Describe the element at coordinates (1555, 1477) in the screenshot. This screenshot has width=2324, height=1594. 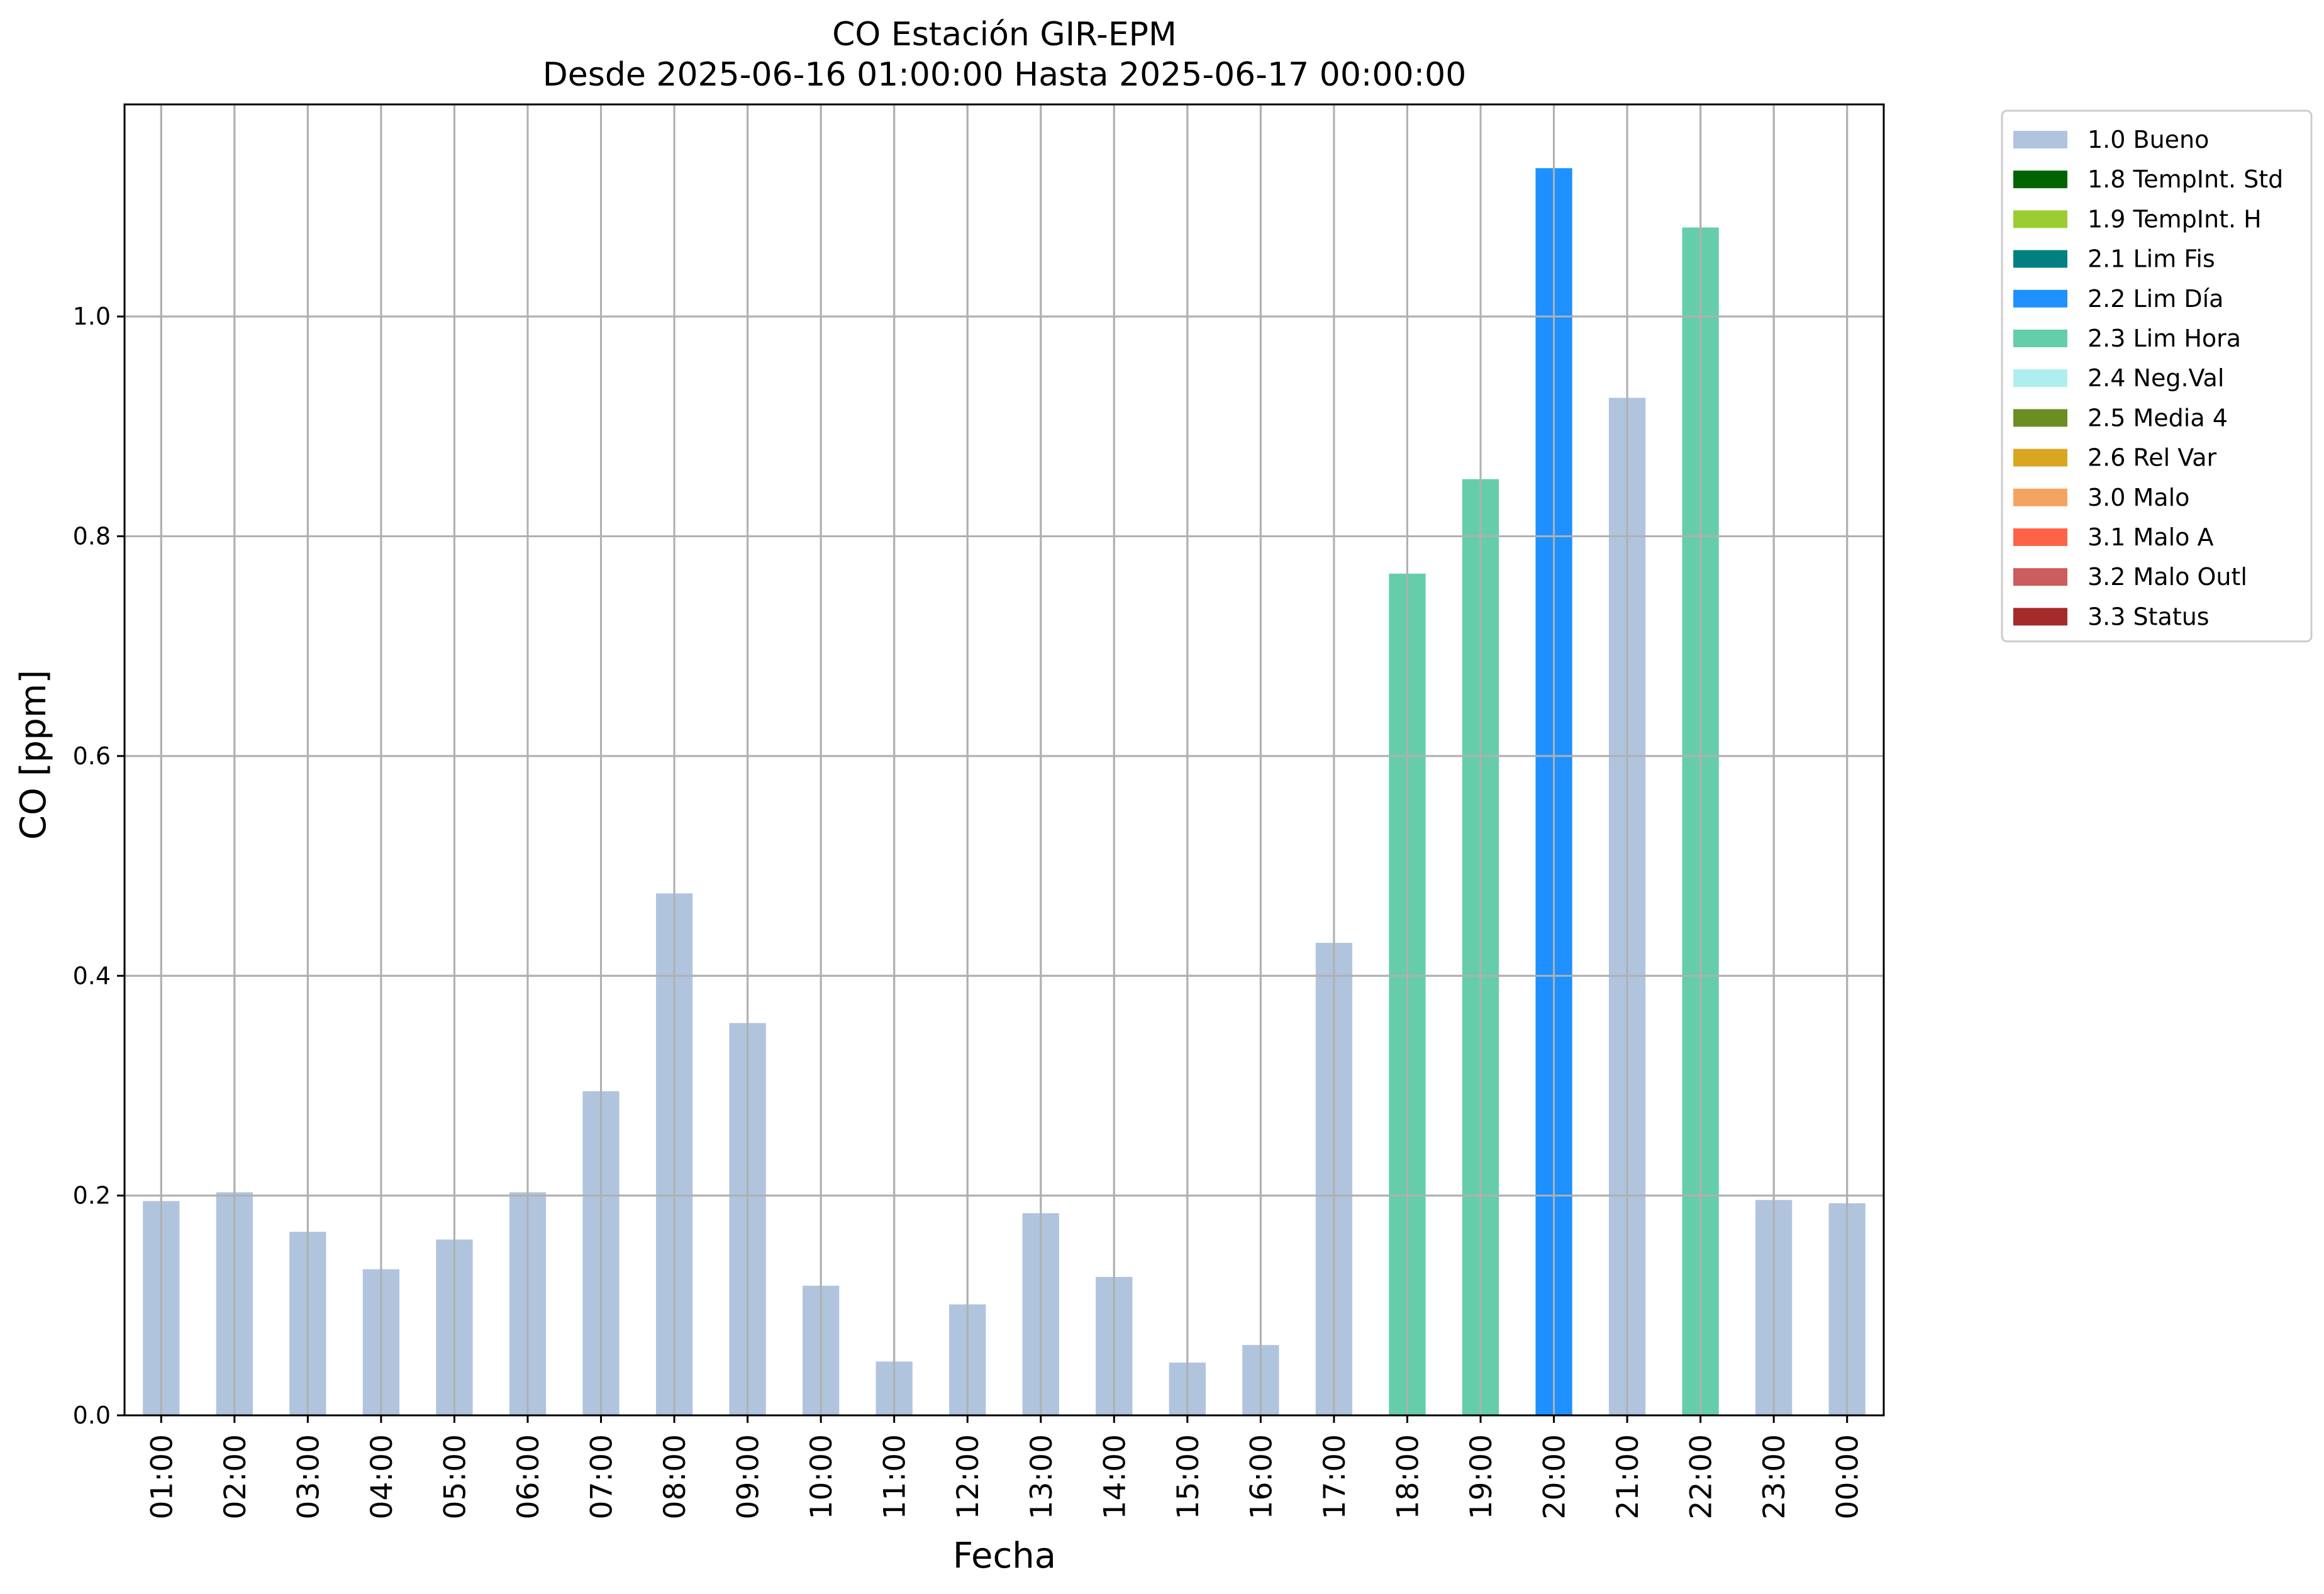
I see `x-tick-label: 20:00` at that location.